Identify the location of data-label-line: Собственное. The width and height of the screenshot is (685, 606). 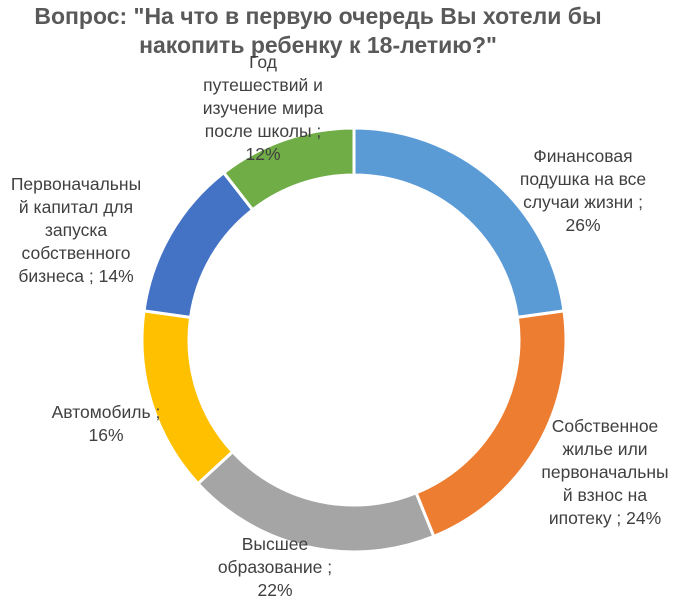
(605, 426).